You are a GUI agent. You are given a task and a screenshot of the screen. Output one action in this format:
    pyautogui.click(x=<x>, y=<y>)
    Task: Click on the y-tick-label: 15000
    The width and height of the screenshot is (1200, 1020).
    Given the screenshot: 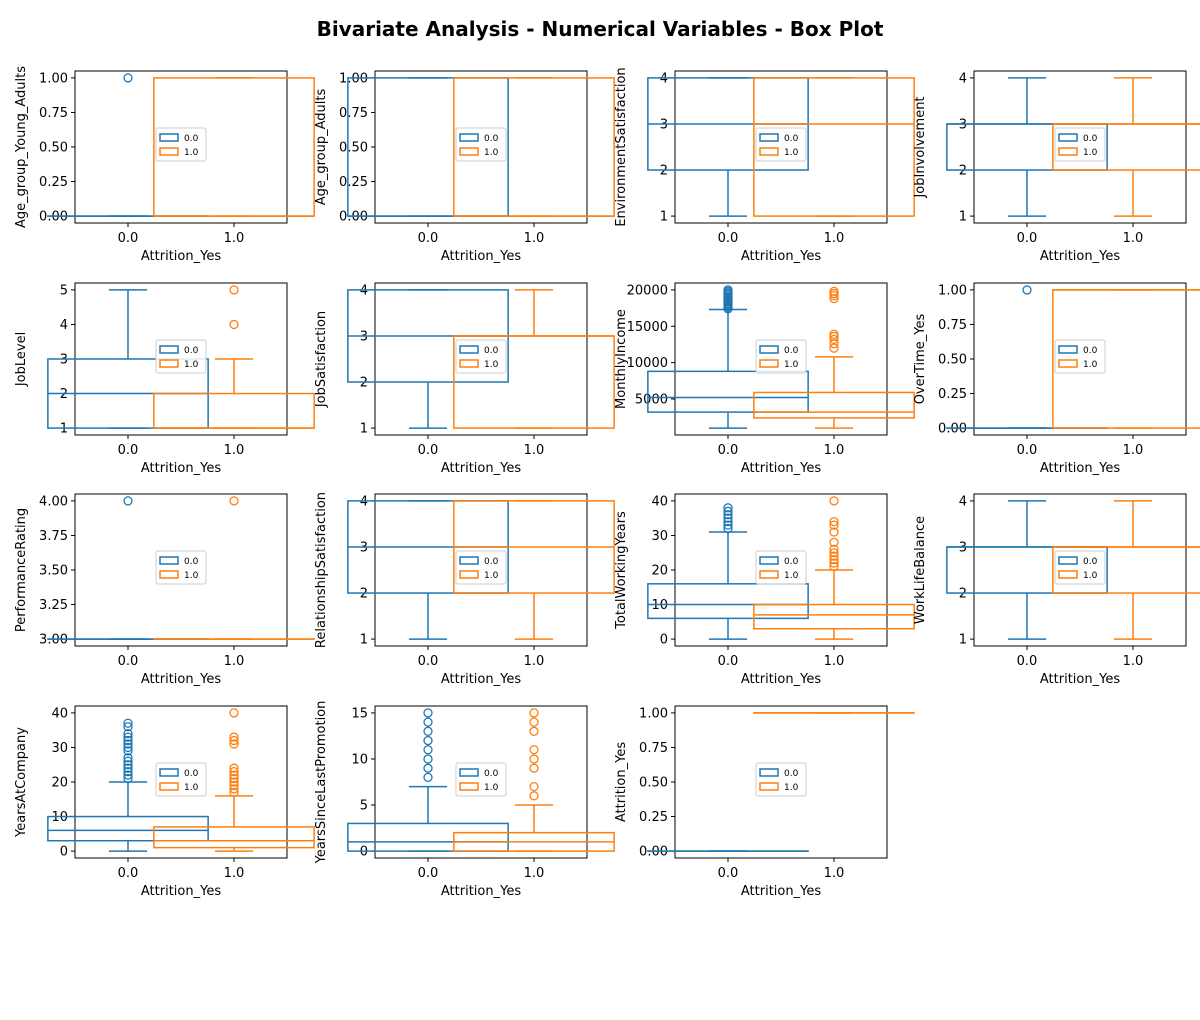 What is the action you would take?
    pyautogui.click(x=647, y=327)
    